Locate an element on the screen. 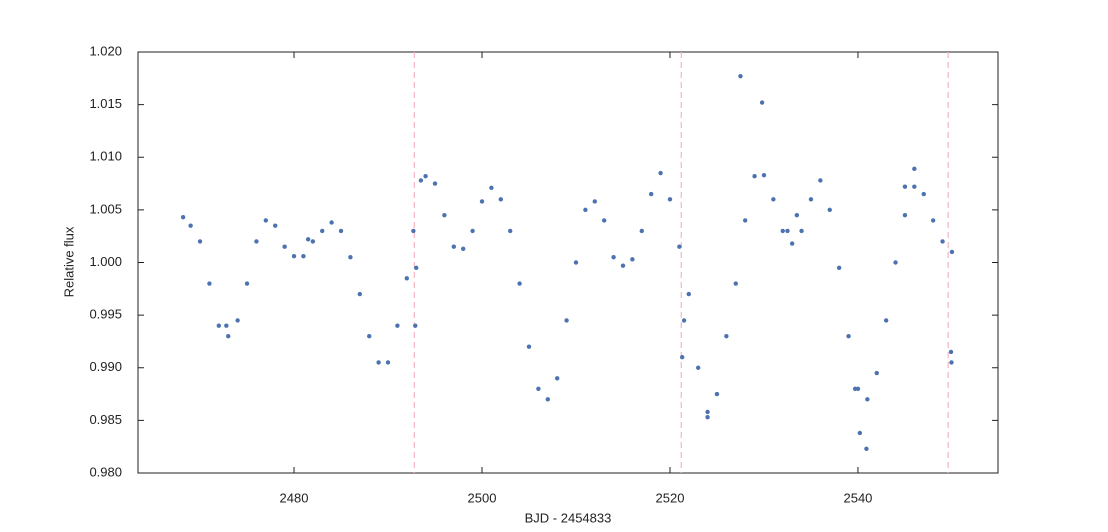 This screenshot has width=1108, height=532. y-tick-label: 0.990 is located at coordinates (105, 366).